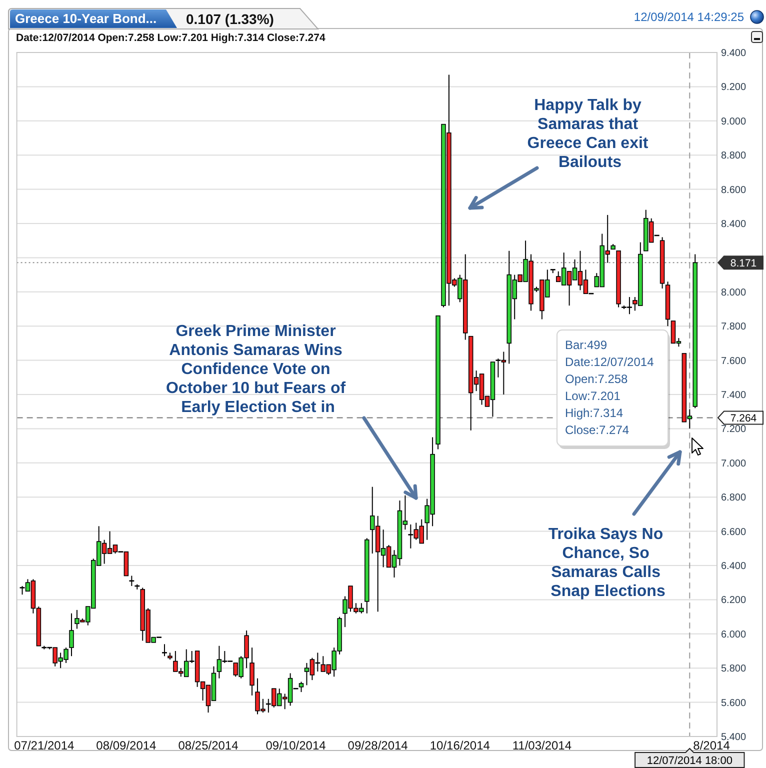 This screenshot has width=766, height=768. Describe the element at coordinates (733, 669) in the screenshot. I see `y-tick-label: 5.800` at that location.